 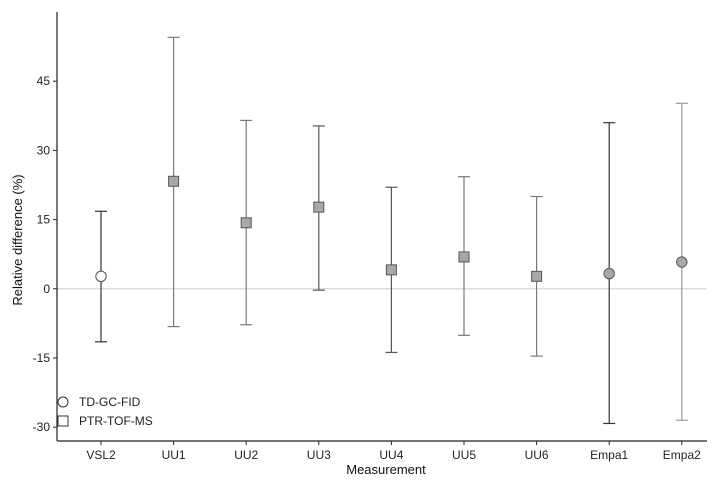 What do you see at coordinates (63, 402) in the screenshot?
I see `legend-circle-marker` at bounding box center [63, 402].